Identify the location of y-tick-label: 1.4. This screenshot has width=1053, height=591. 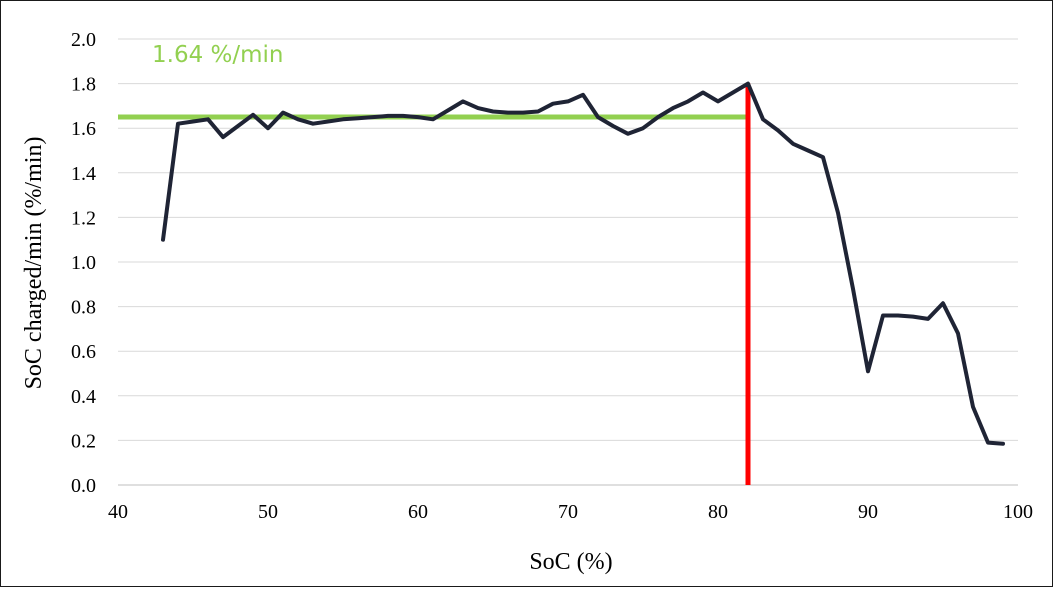
(83, 174).